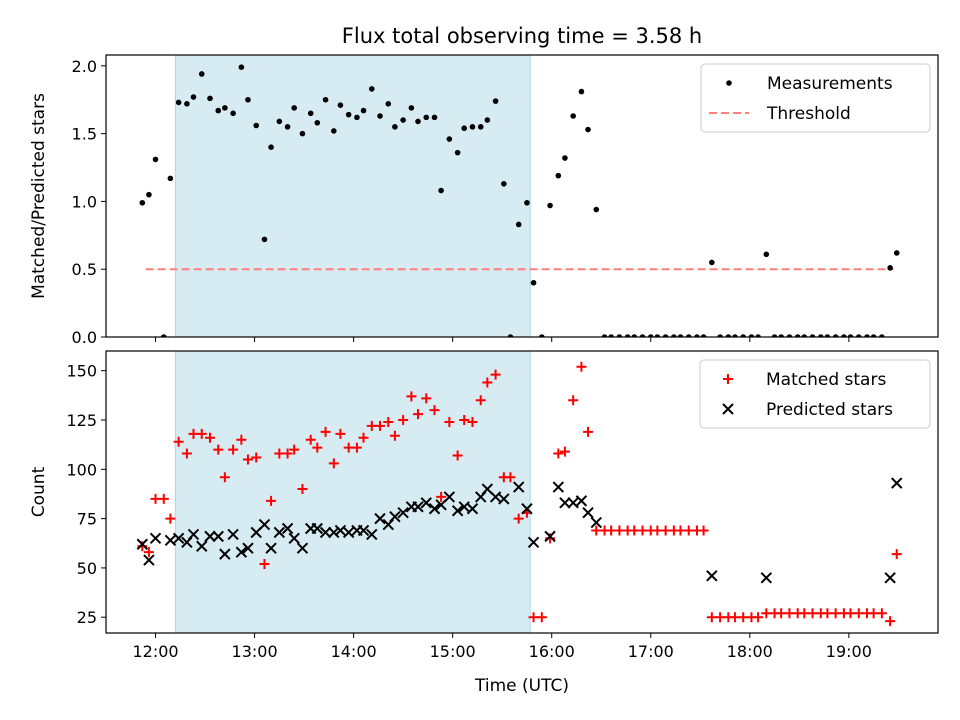 This screenshot has width=960, height=720. I want to click on y-tick-label: 150, so click(81, 371).